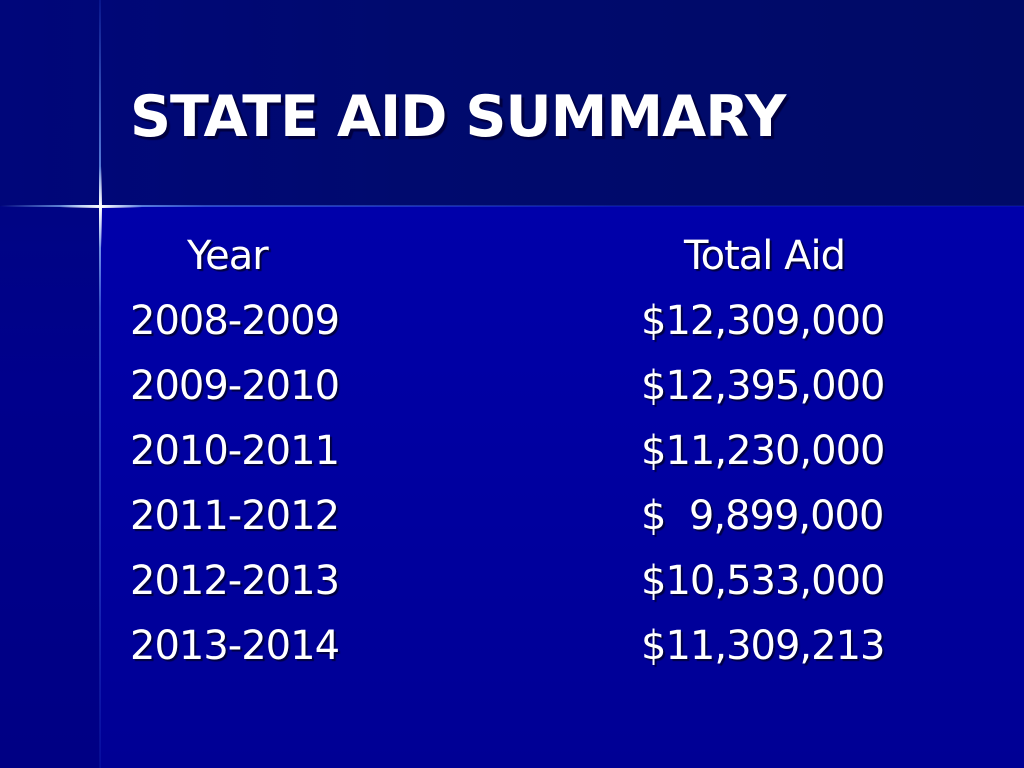  I want to click on row-total-aid: $11,309,213, so click(763, 646).